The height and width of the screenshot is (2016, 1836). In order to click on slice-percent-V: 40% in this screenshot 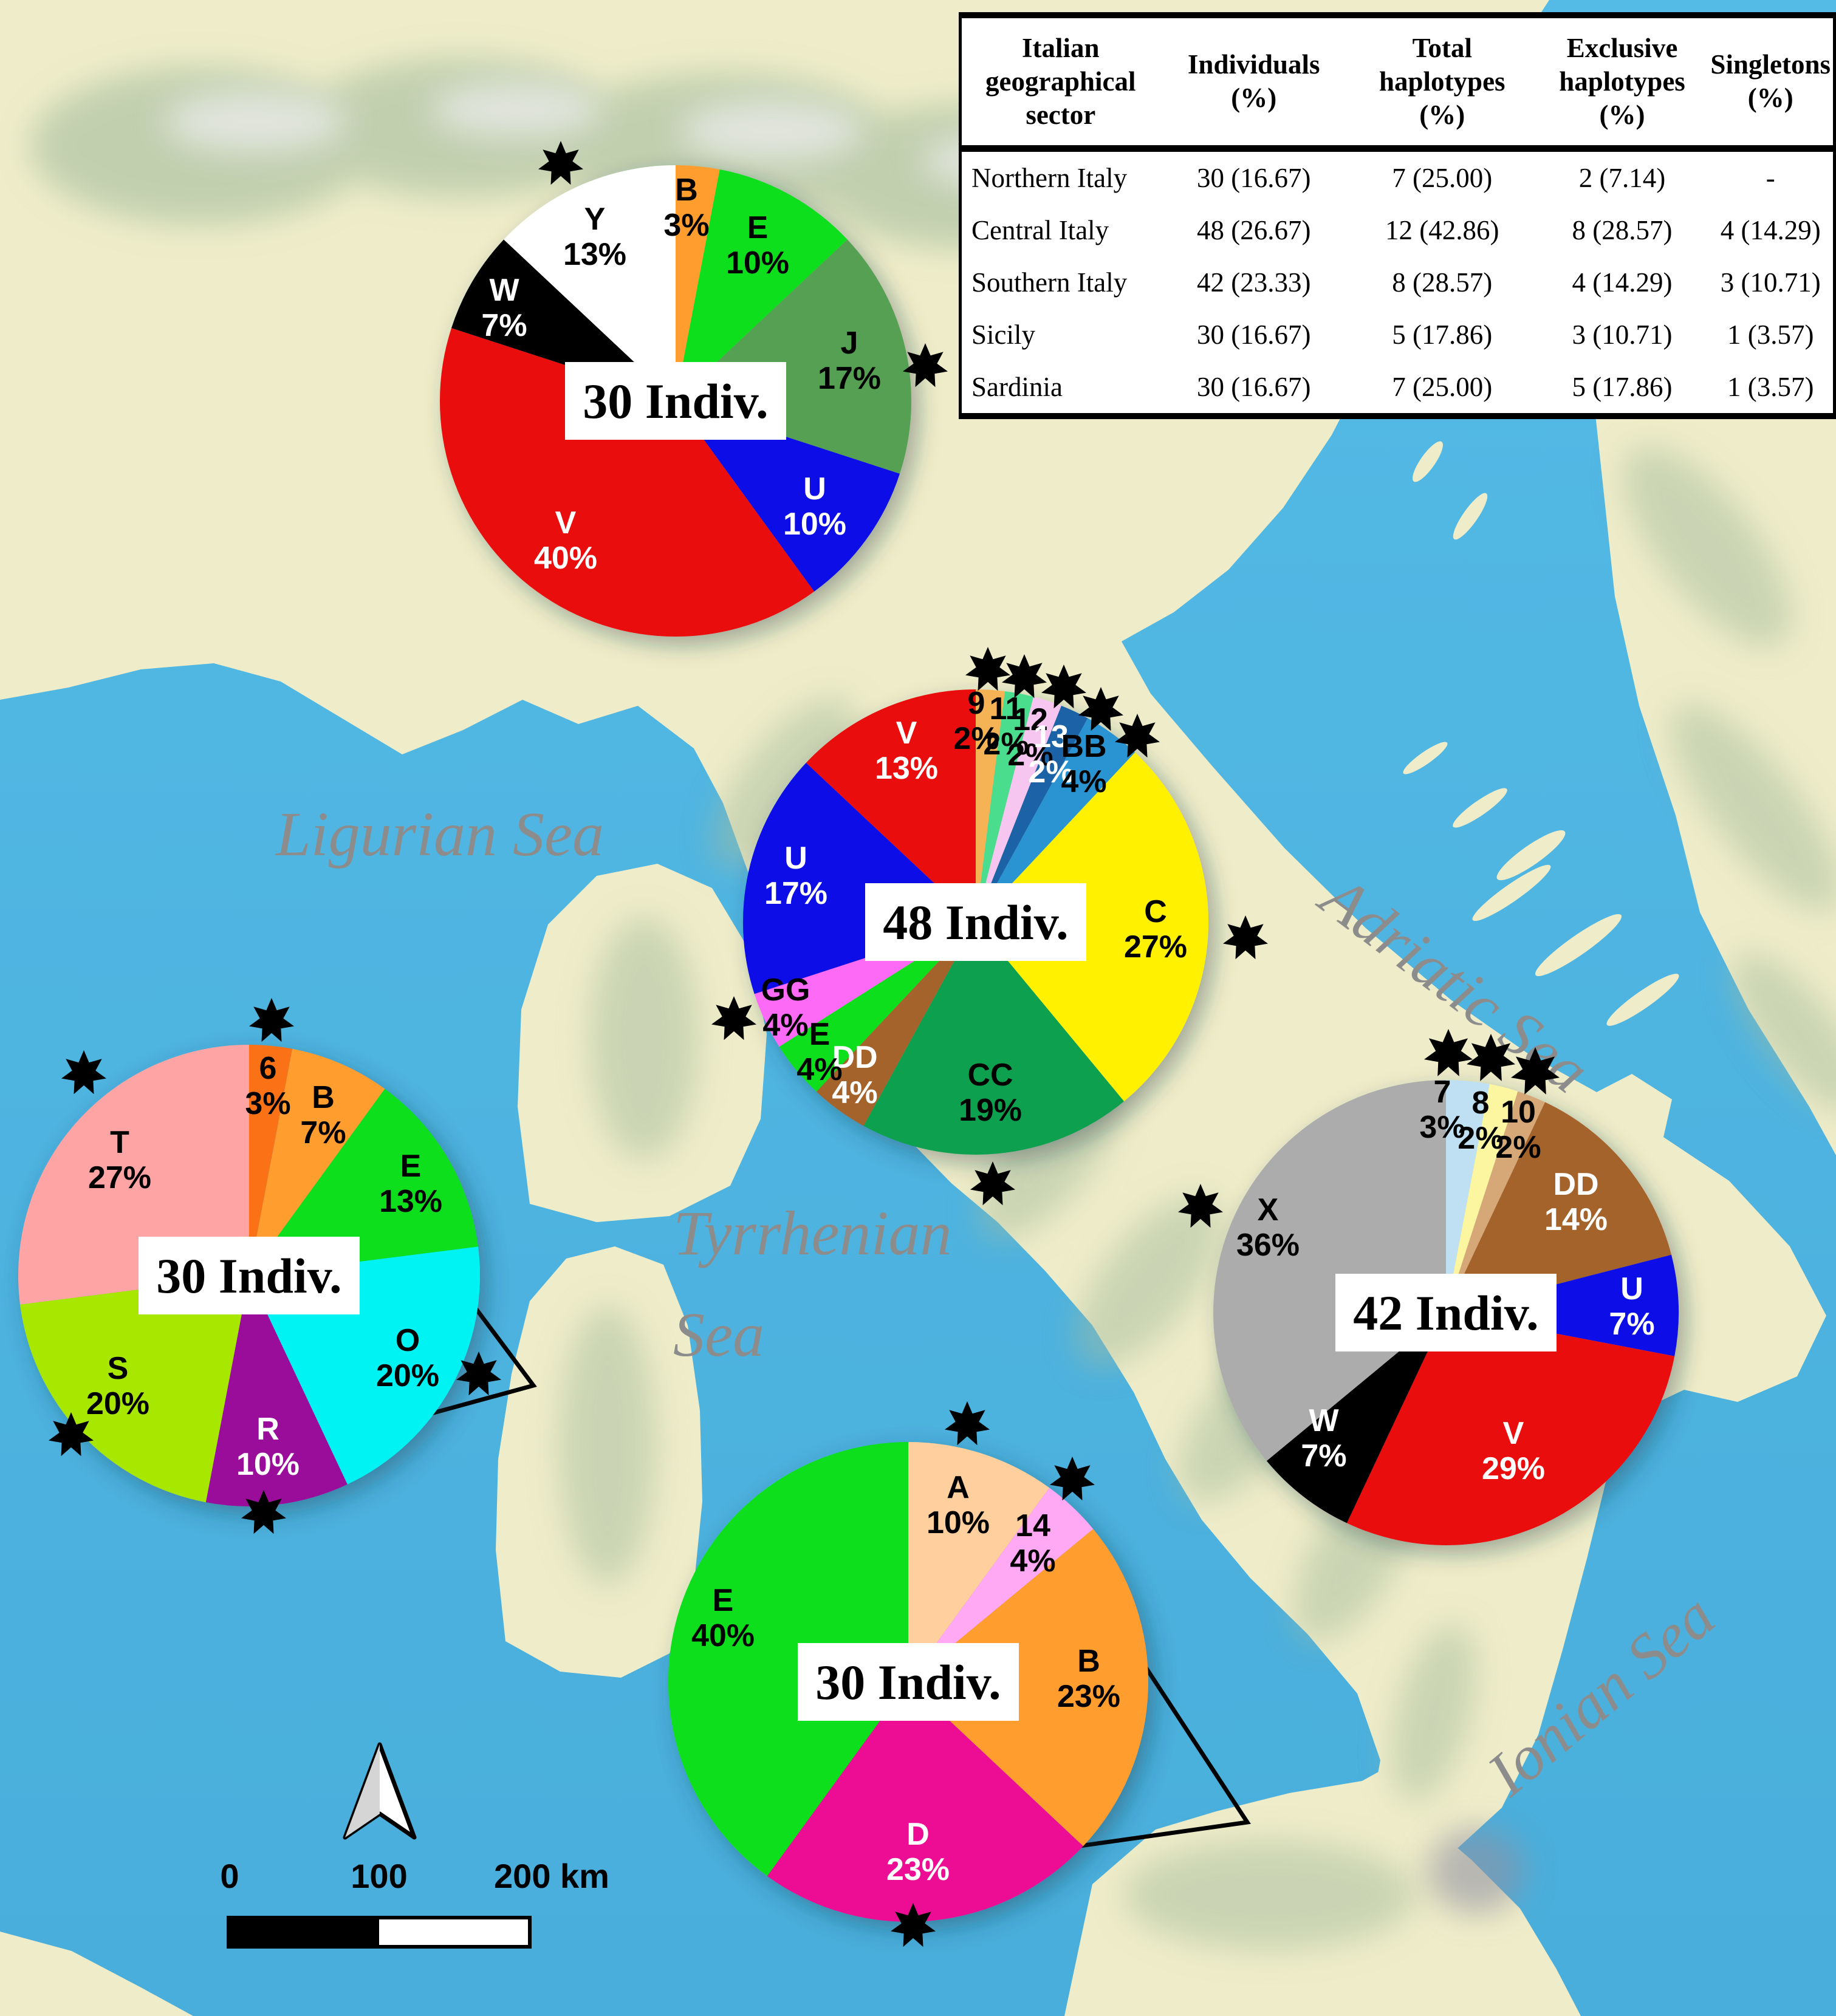, I will do `click(565, 558)`.